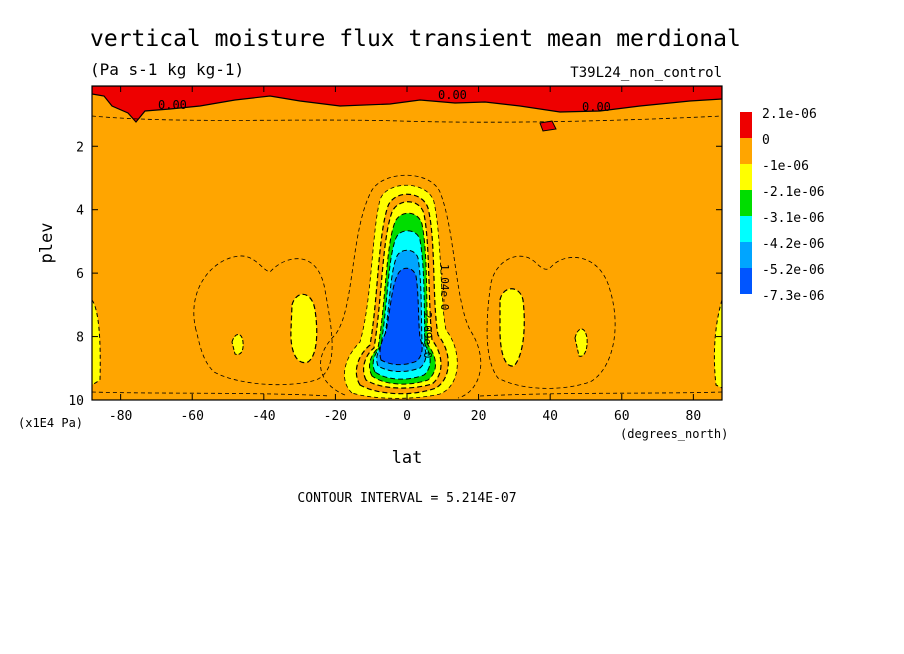  Describe the element at coordinates (80, 211) in the screenshot. I see `y-tick-label: 4` at that location.